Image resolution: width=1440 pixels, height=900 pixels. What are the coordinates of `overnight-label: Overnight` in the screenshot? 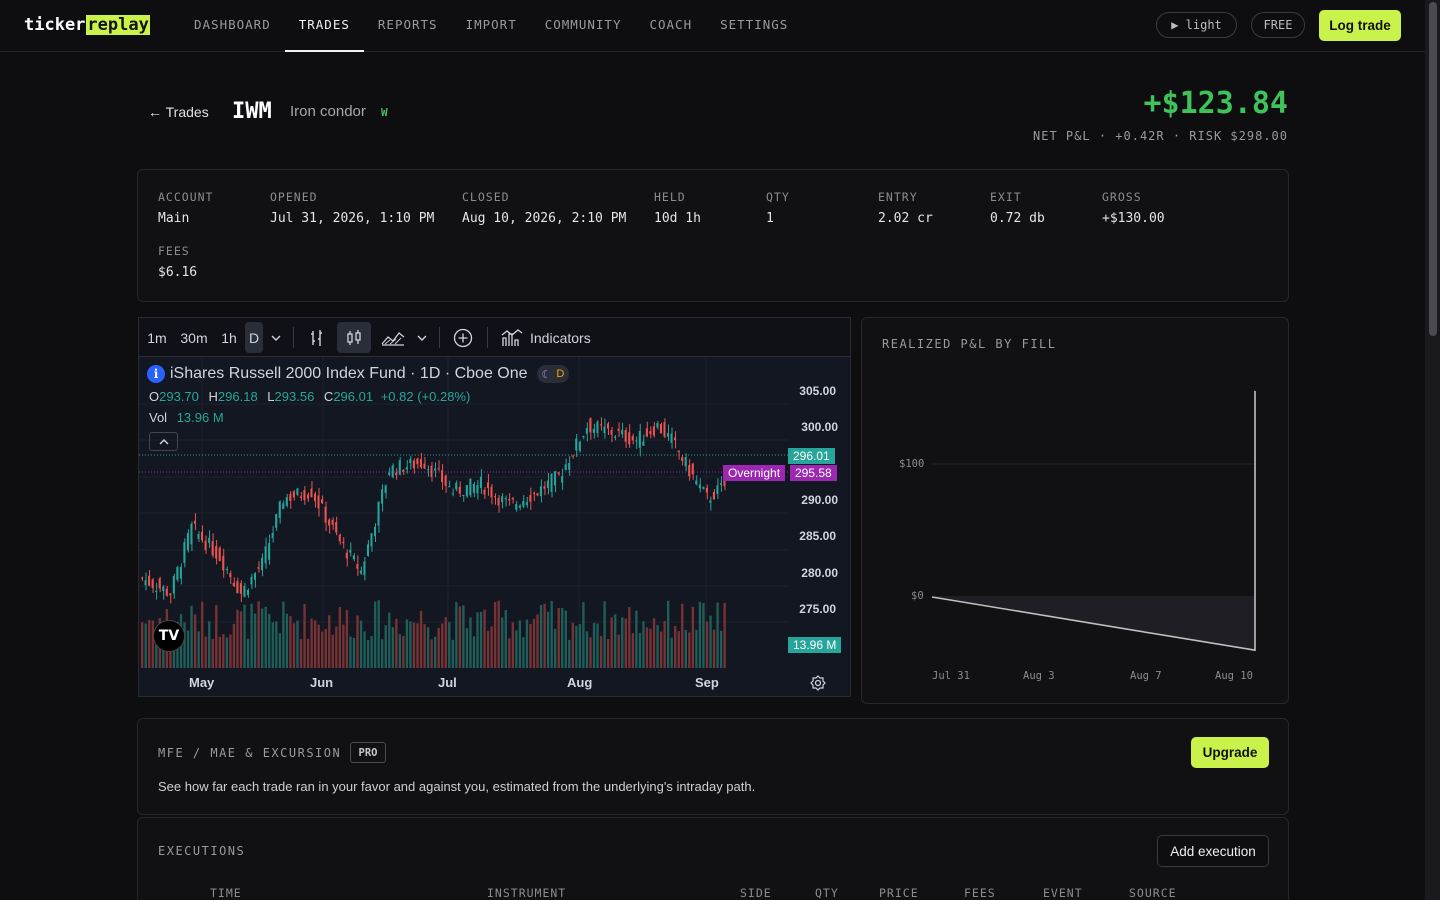 It's located at (754, 473).